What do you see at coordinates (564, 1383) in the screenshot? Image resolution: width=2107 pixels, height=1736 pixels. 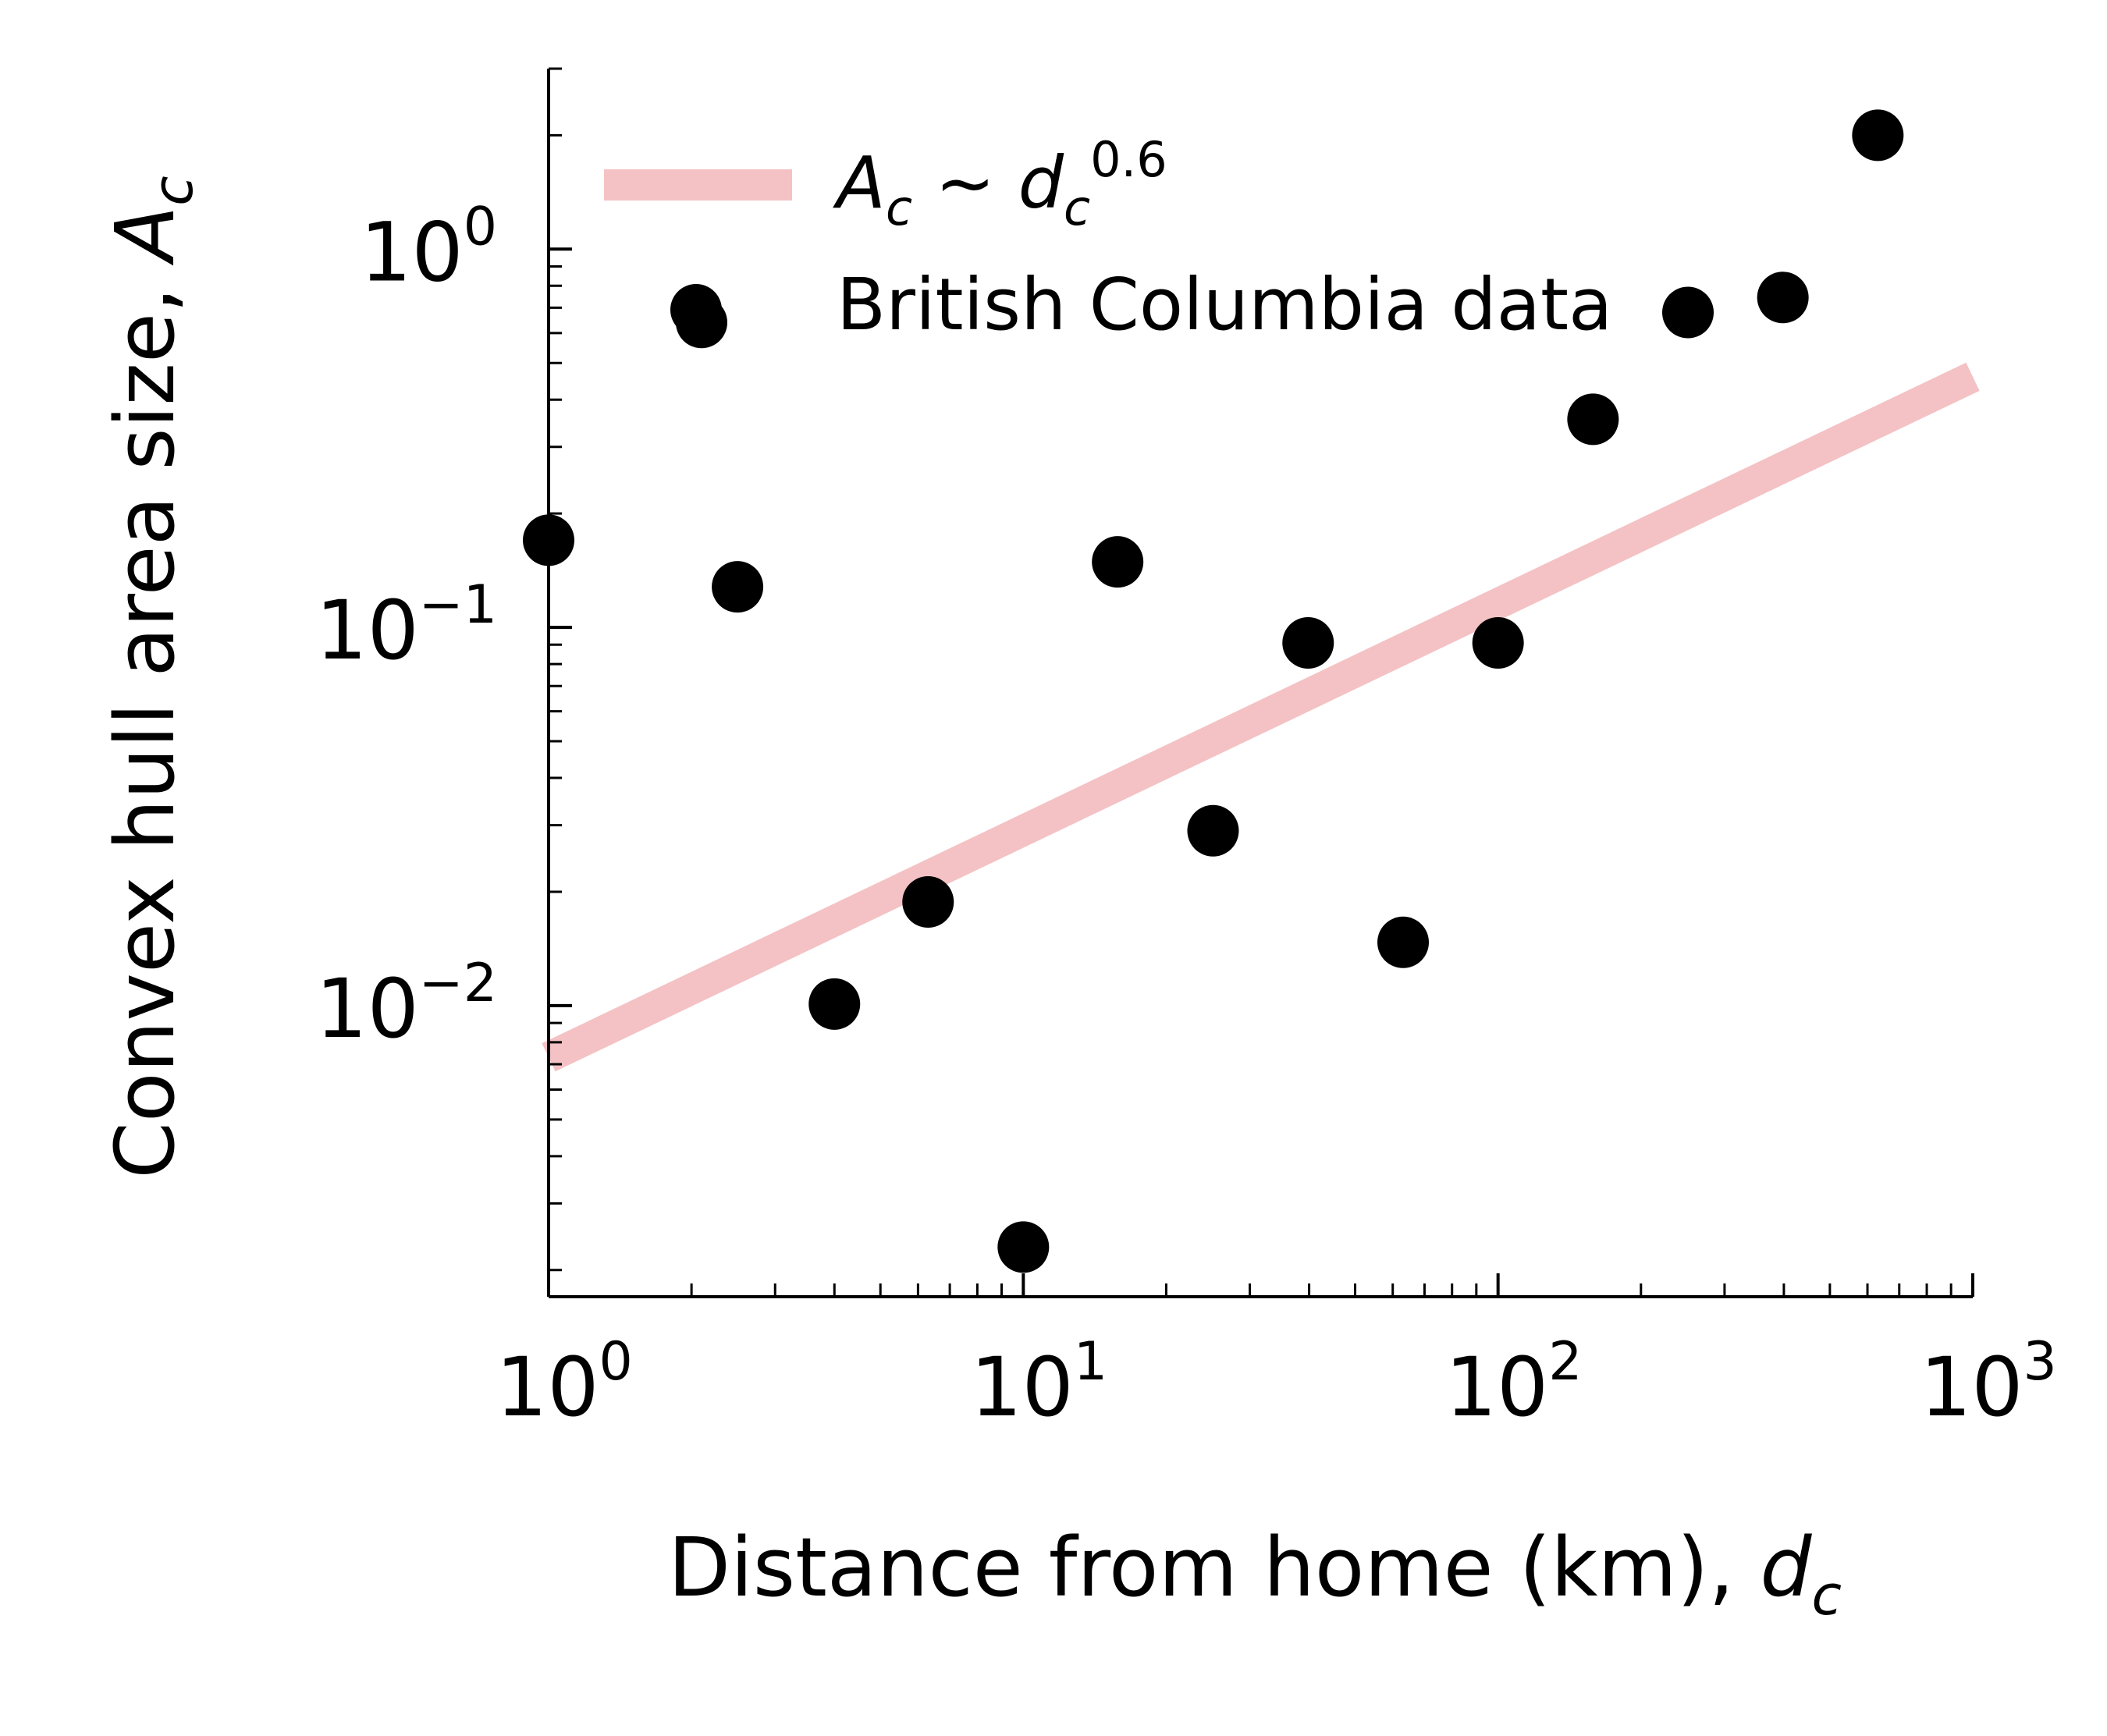 I see `x-tick-label: 10⁰` at bounding box center [564, 1383].